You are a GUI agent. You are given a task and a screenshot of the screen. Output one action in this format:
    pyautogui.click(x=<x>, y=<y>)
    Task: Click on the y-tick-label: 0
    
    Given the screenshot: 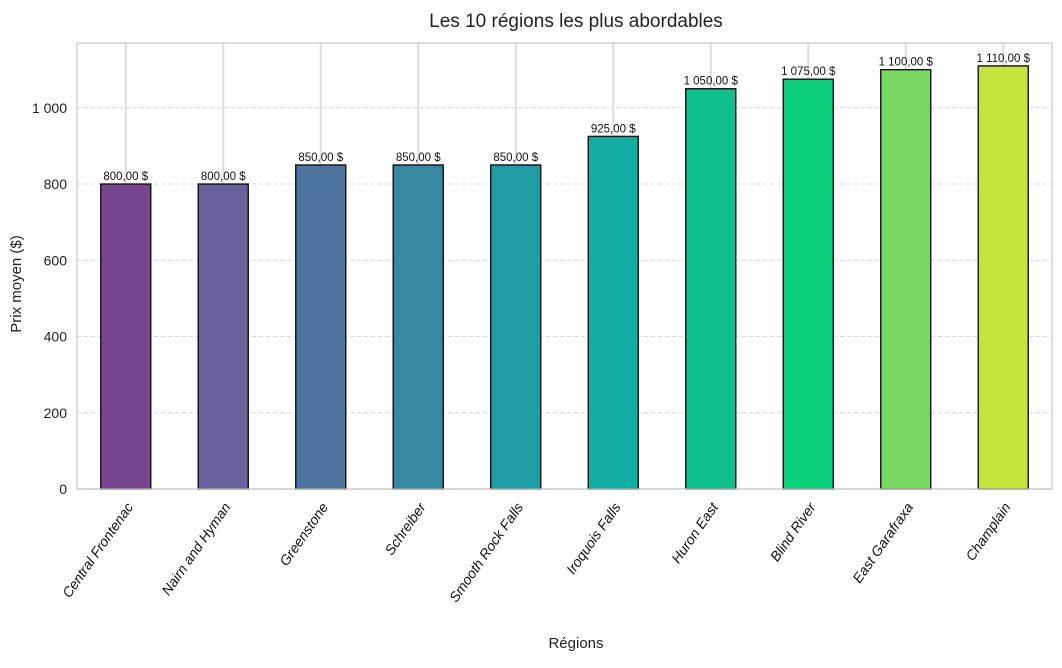 What is the action you would take?
    pyautogui.click(x=63, y=489)
    